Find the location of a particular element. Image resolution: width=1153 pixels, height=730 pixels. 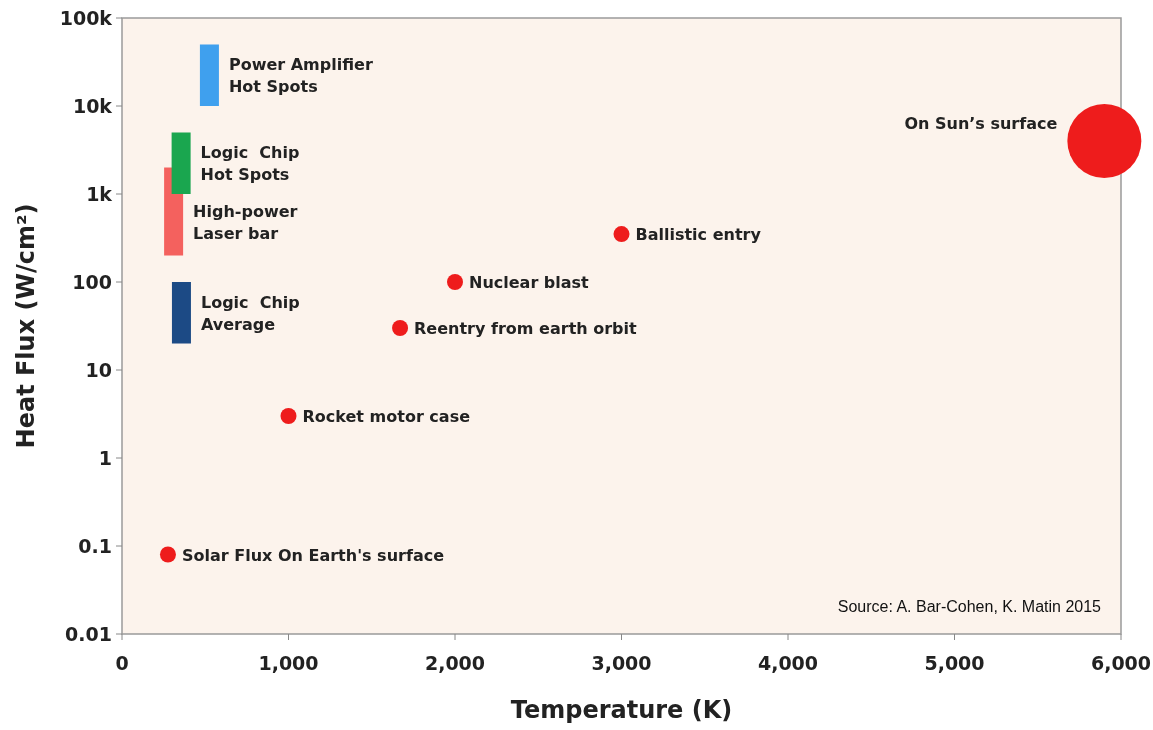

y-axis-title: Heat Flux (W/cm²) is located at coordinates (26, 326).